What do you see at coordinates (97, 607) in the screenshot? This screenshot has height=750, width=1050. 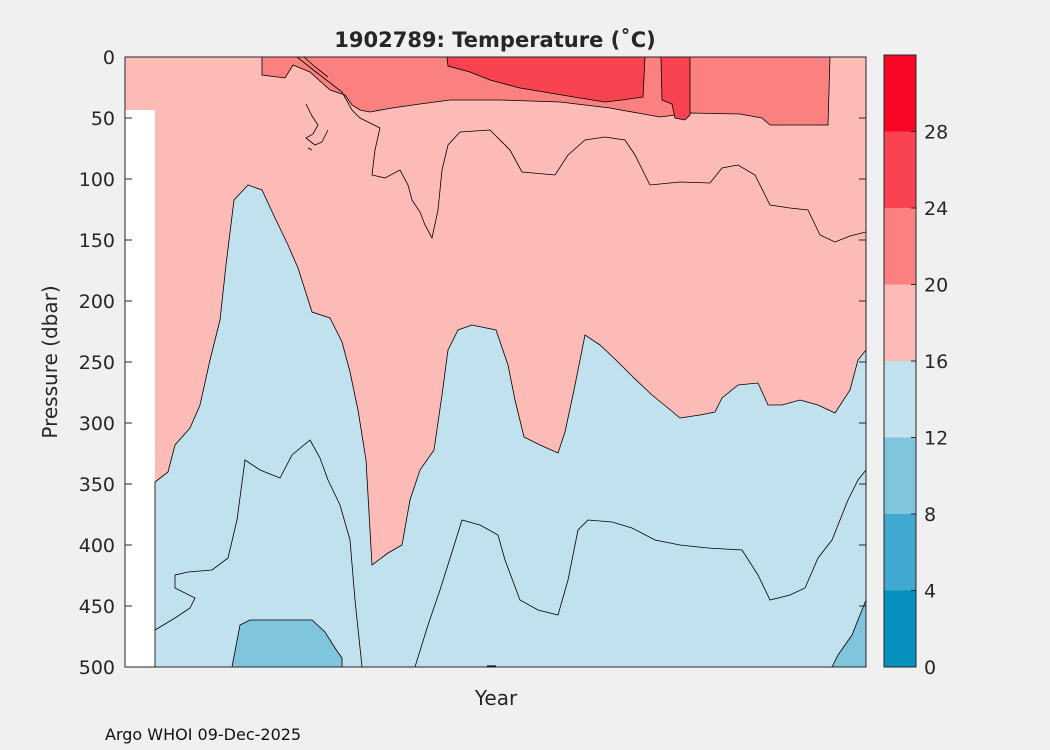 I see `y-tick-label: 450` at bounding box center [97, 607].